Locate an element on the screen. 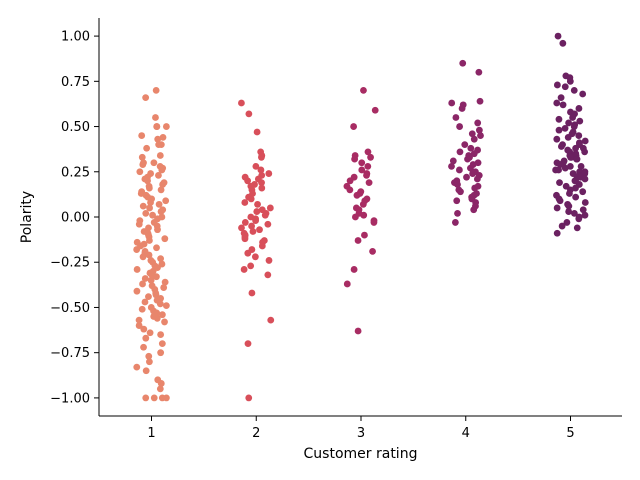  y-ticks: −1.00 −0.75 −0.50 −0.25 0.00 0.25 0.50 0.75 1.00 is located at coordinates (74, 218).